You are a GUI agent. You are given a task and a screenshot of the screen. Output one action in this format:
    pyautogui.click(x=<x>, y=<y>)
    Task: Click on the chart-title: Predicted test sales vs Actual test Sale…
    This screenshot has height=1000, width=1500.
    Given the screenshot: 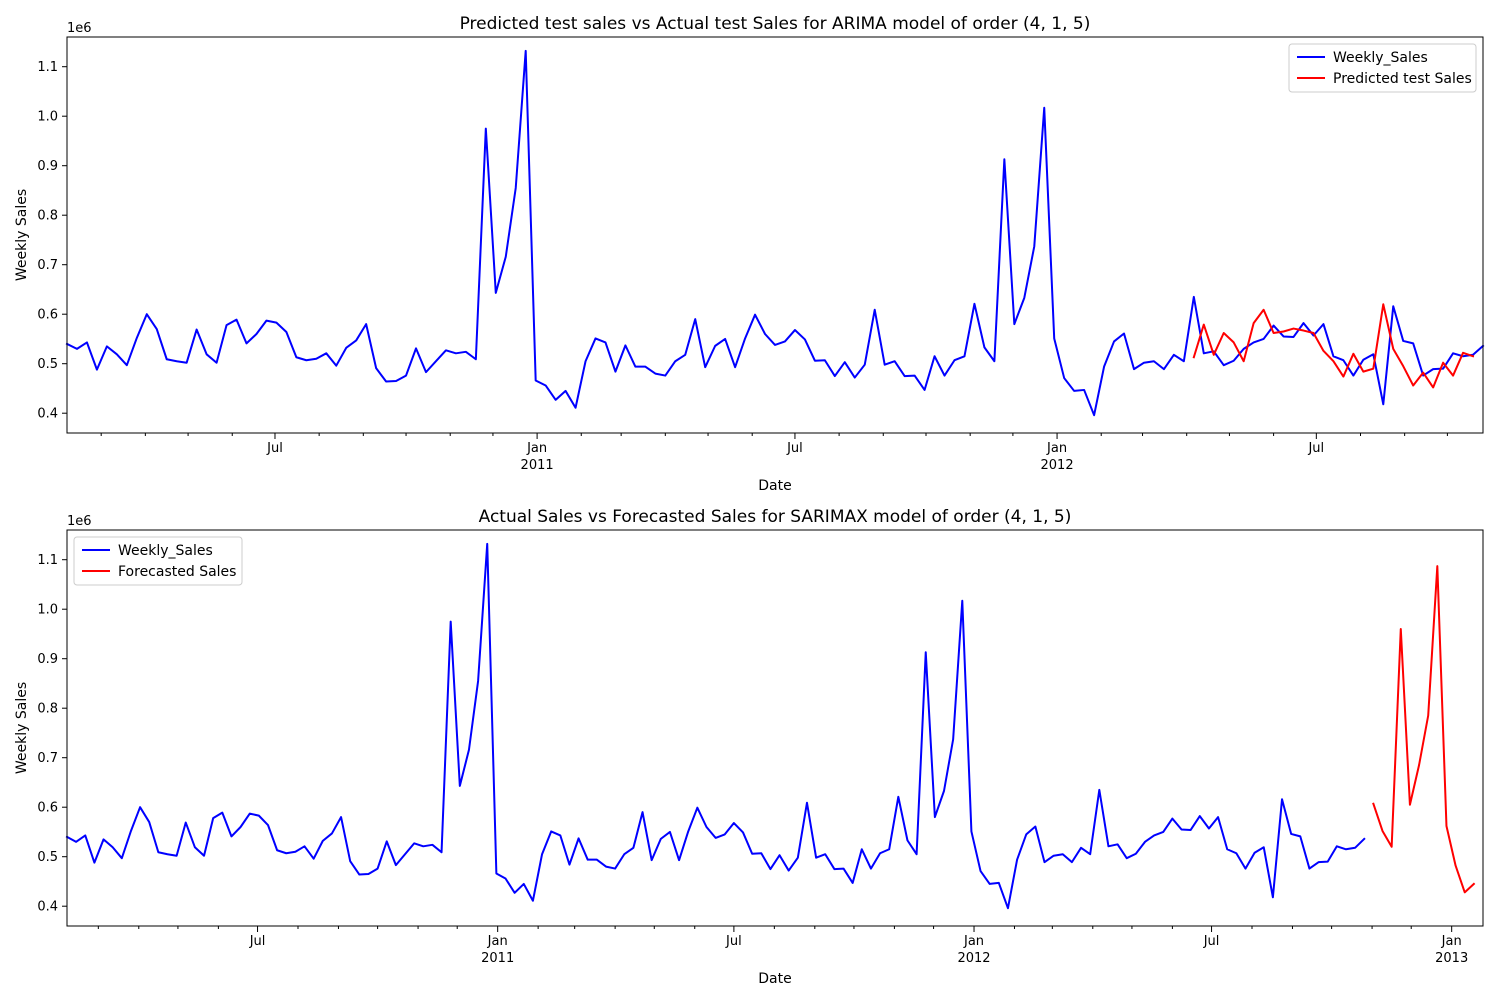 What is the action you would take?
    pyautogui.click(x=775, y=24)
    